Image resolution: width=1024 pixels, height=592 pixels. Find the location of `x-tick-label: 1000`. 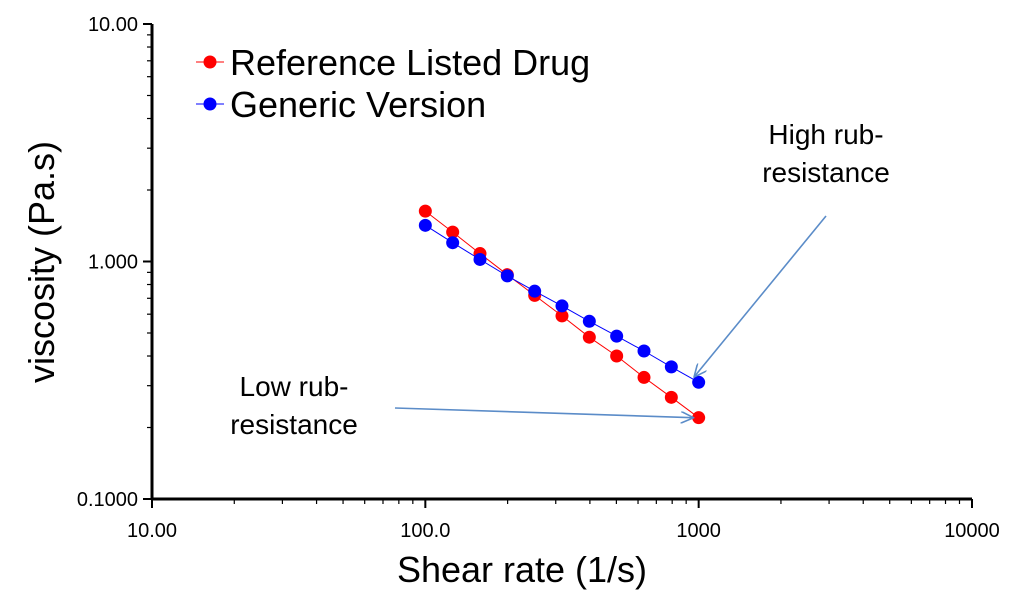

x-tick-label: 1000 is located at coordinates (698, 531).